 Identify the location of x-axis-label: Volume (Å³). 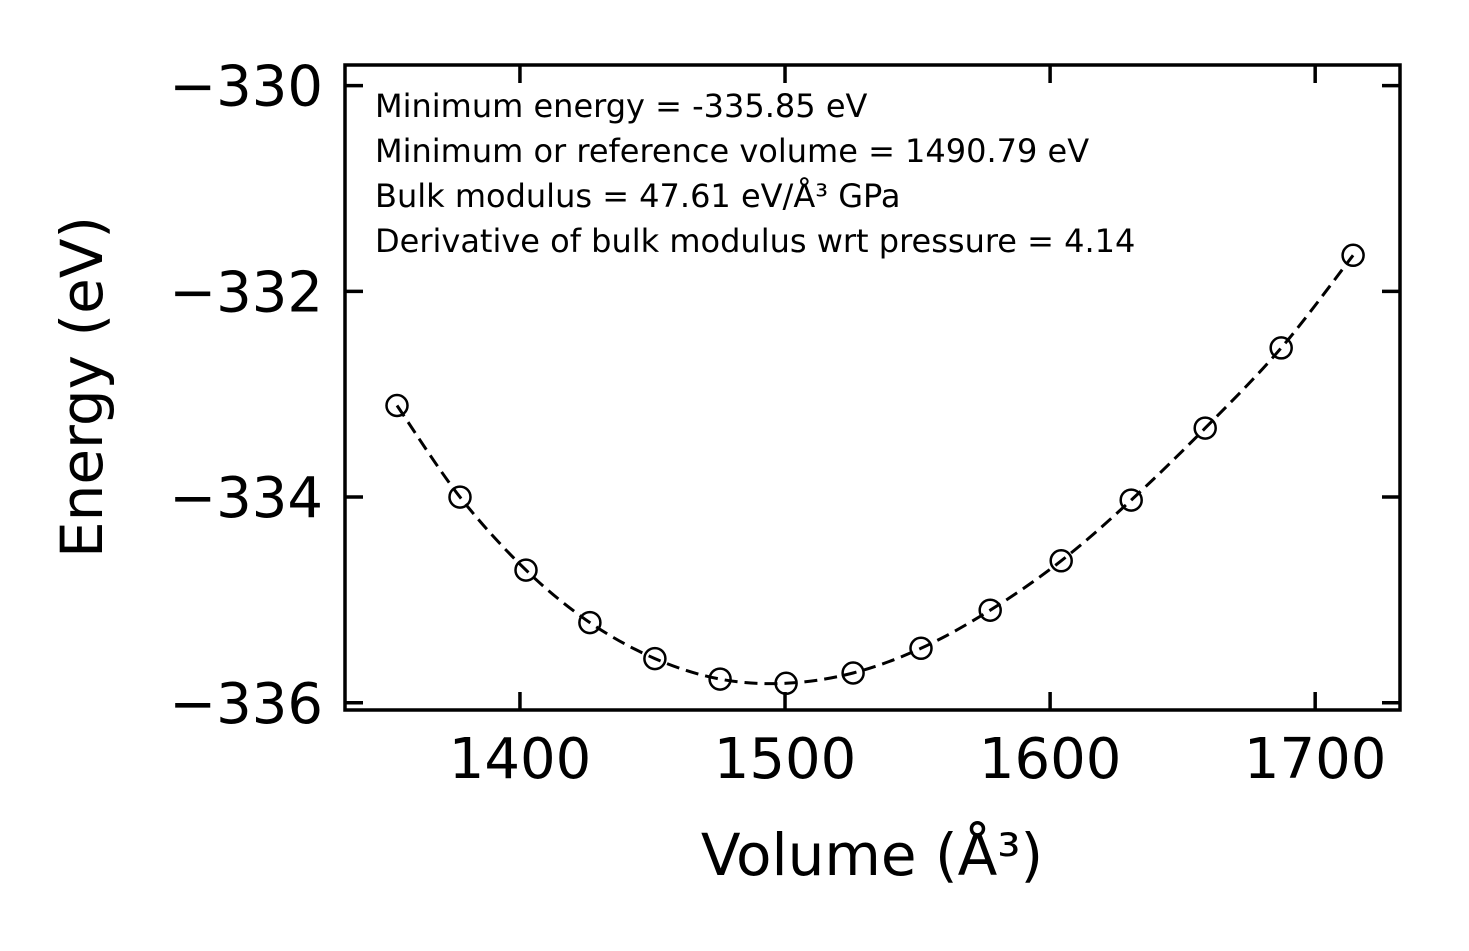
(872, 855).